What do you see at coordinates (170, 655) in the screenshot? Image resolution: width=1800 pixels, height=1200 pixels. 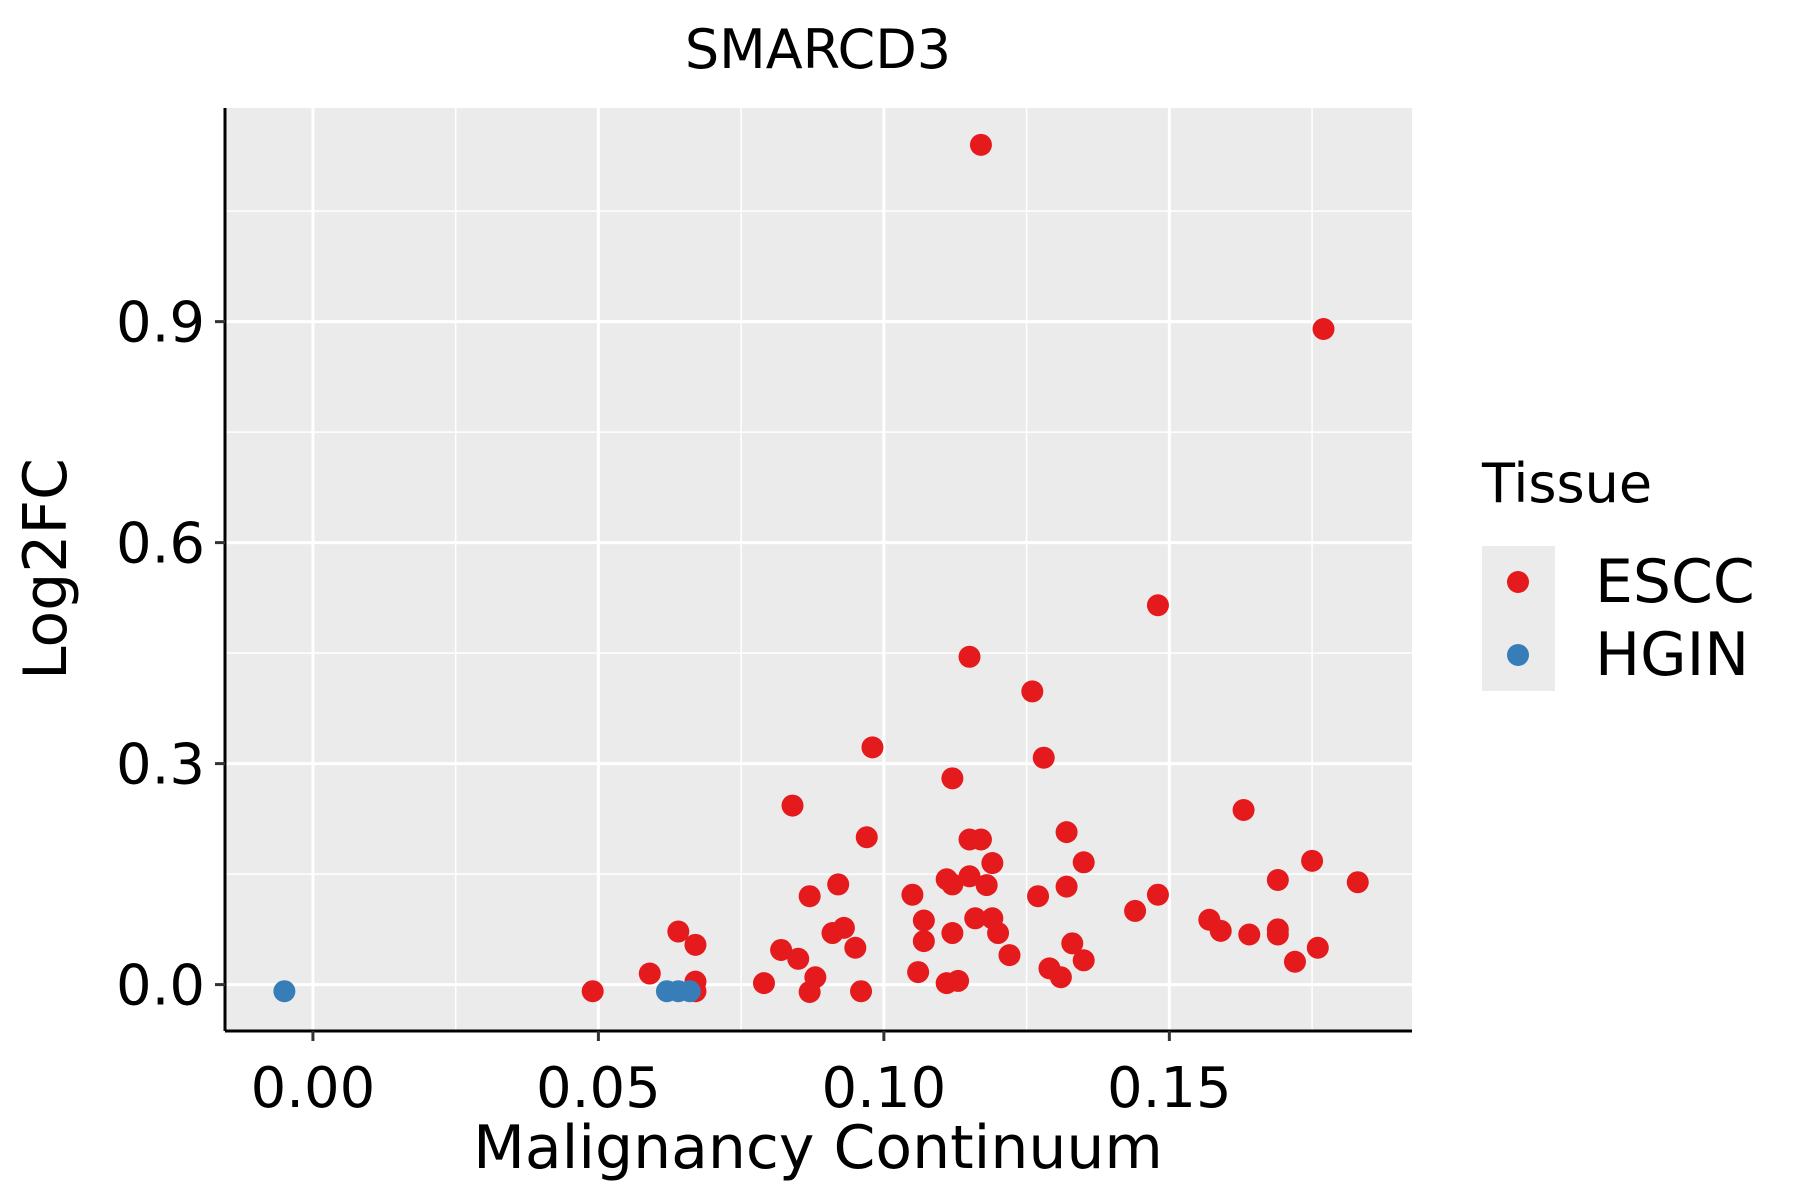 I see `y-axis-ticks: 0.0 0.3 0.6 0.9` at bounding box center [170, 655].